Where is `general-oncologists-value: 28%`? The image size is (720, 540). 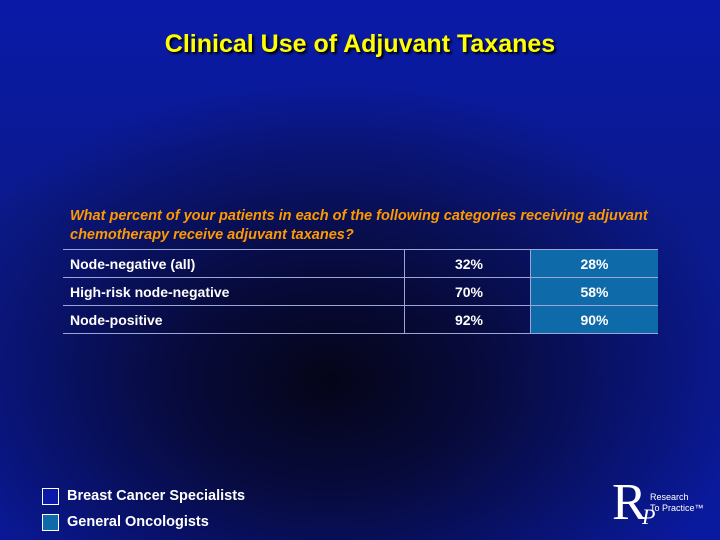 general-oncologists-value: 28% is located at coordinates (594, 263).